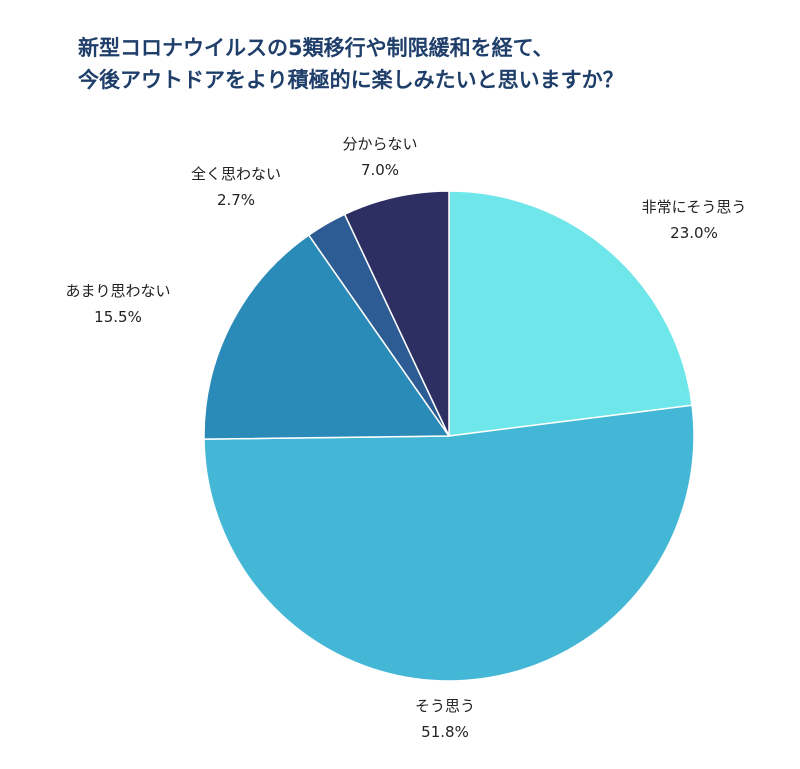 Image resolution: width=800 pixels, height=769 pixels. What do you see at coordinates (236, 174) in the screenshot?
I see `slice-label-4: 全く思わない` at bounding box center [236, 174].